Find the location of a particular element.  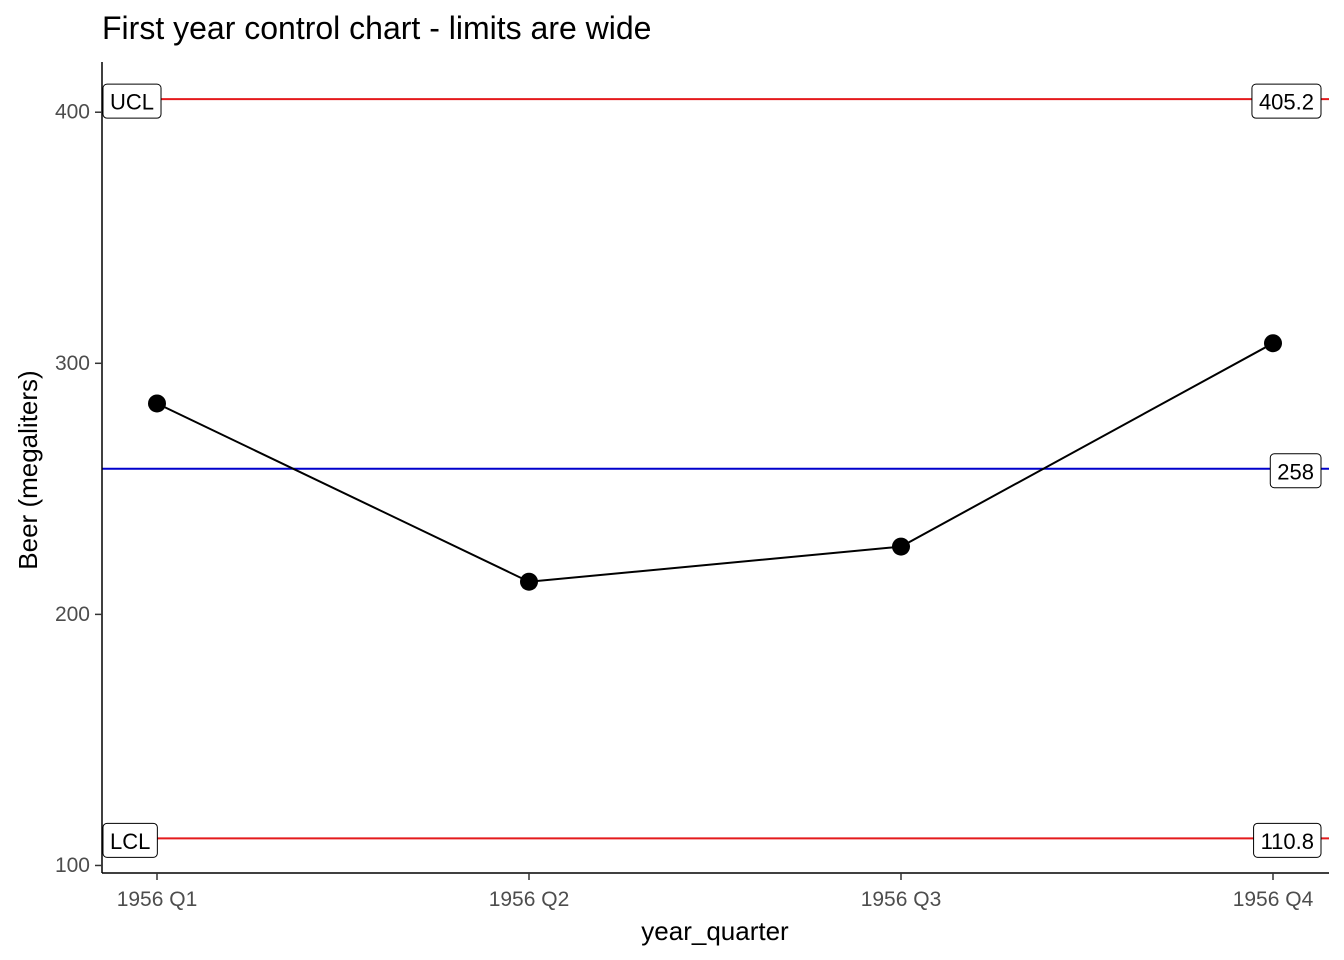

ucl-left-label: UCL is located at coordinates (132, 101).